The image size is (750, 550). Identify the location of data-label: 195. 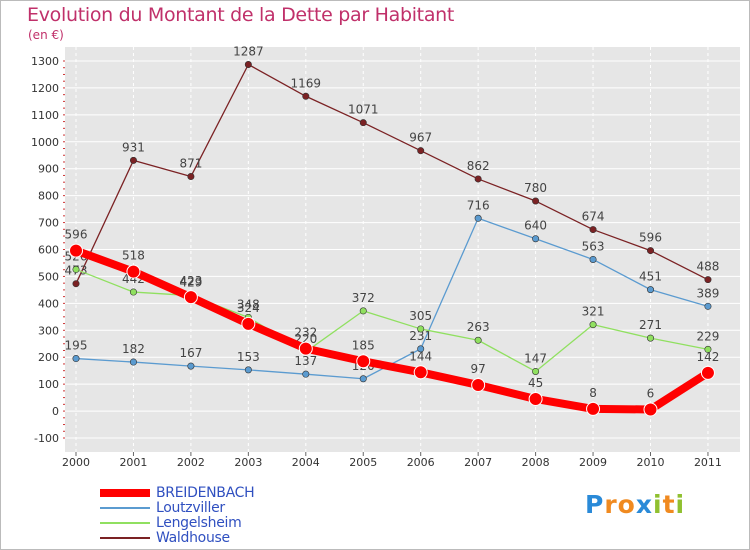
(76, 346).